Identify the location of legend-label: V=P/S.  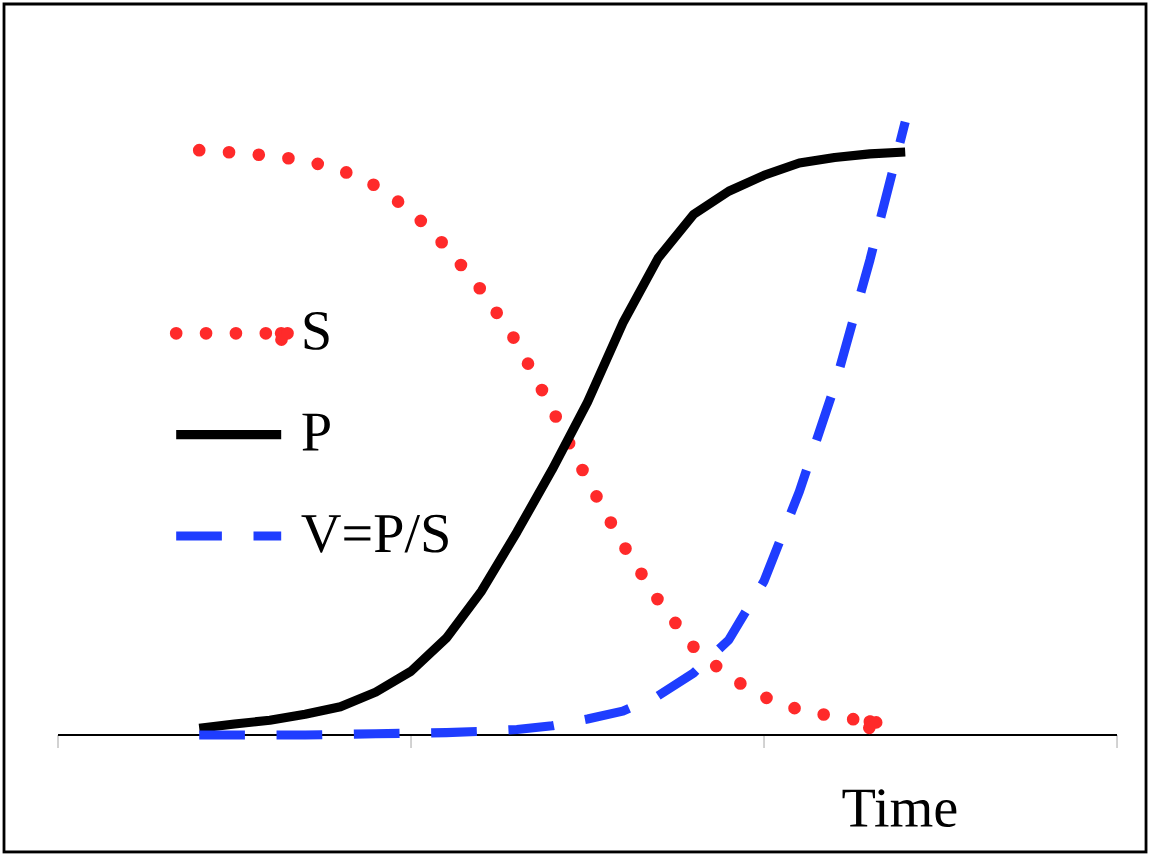
(374, 533).